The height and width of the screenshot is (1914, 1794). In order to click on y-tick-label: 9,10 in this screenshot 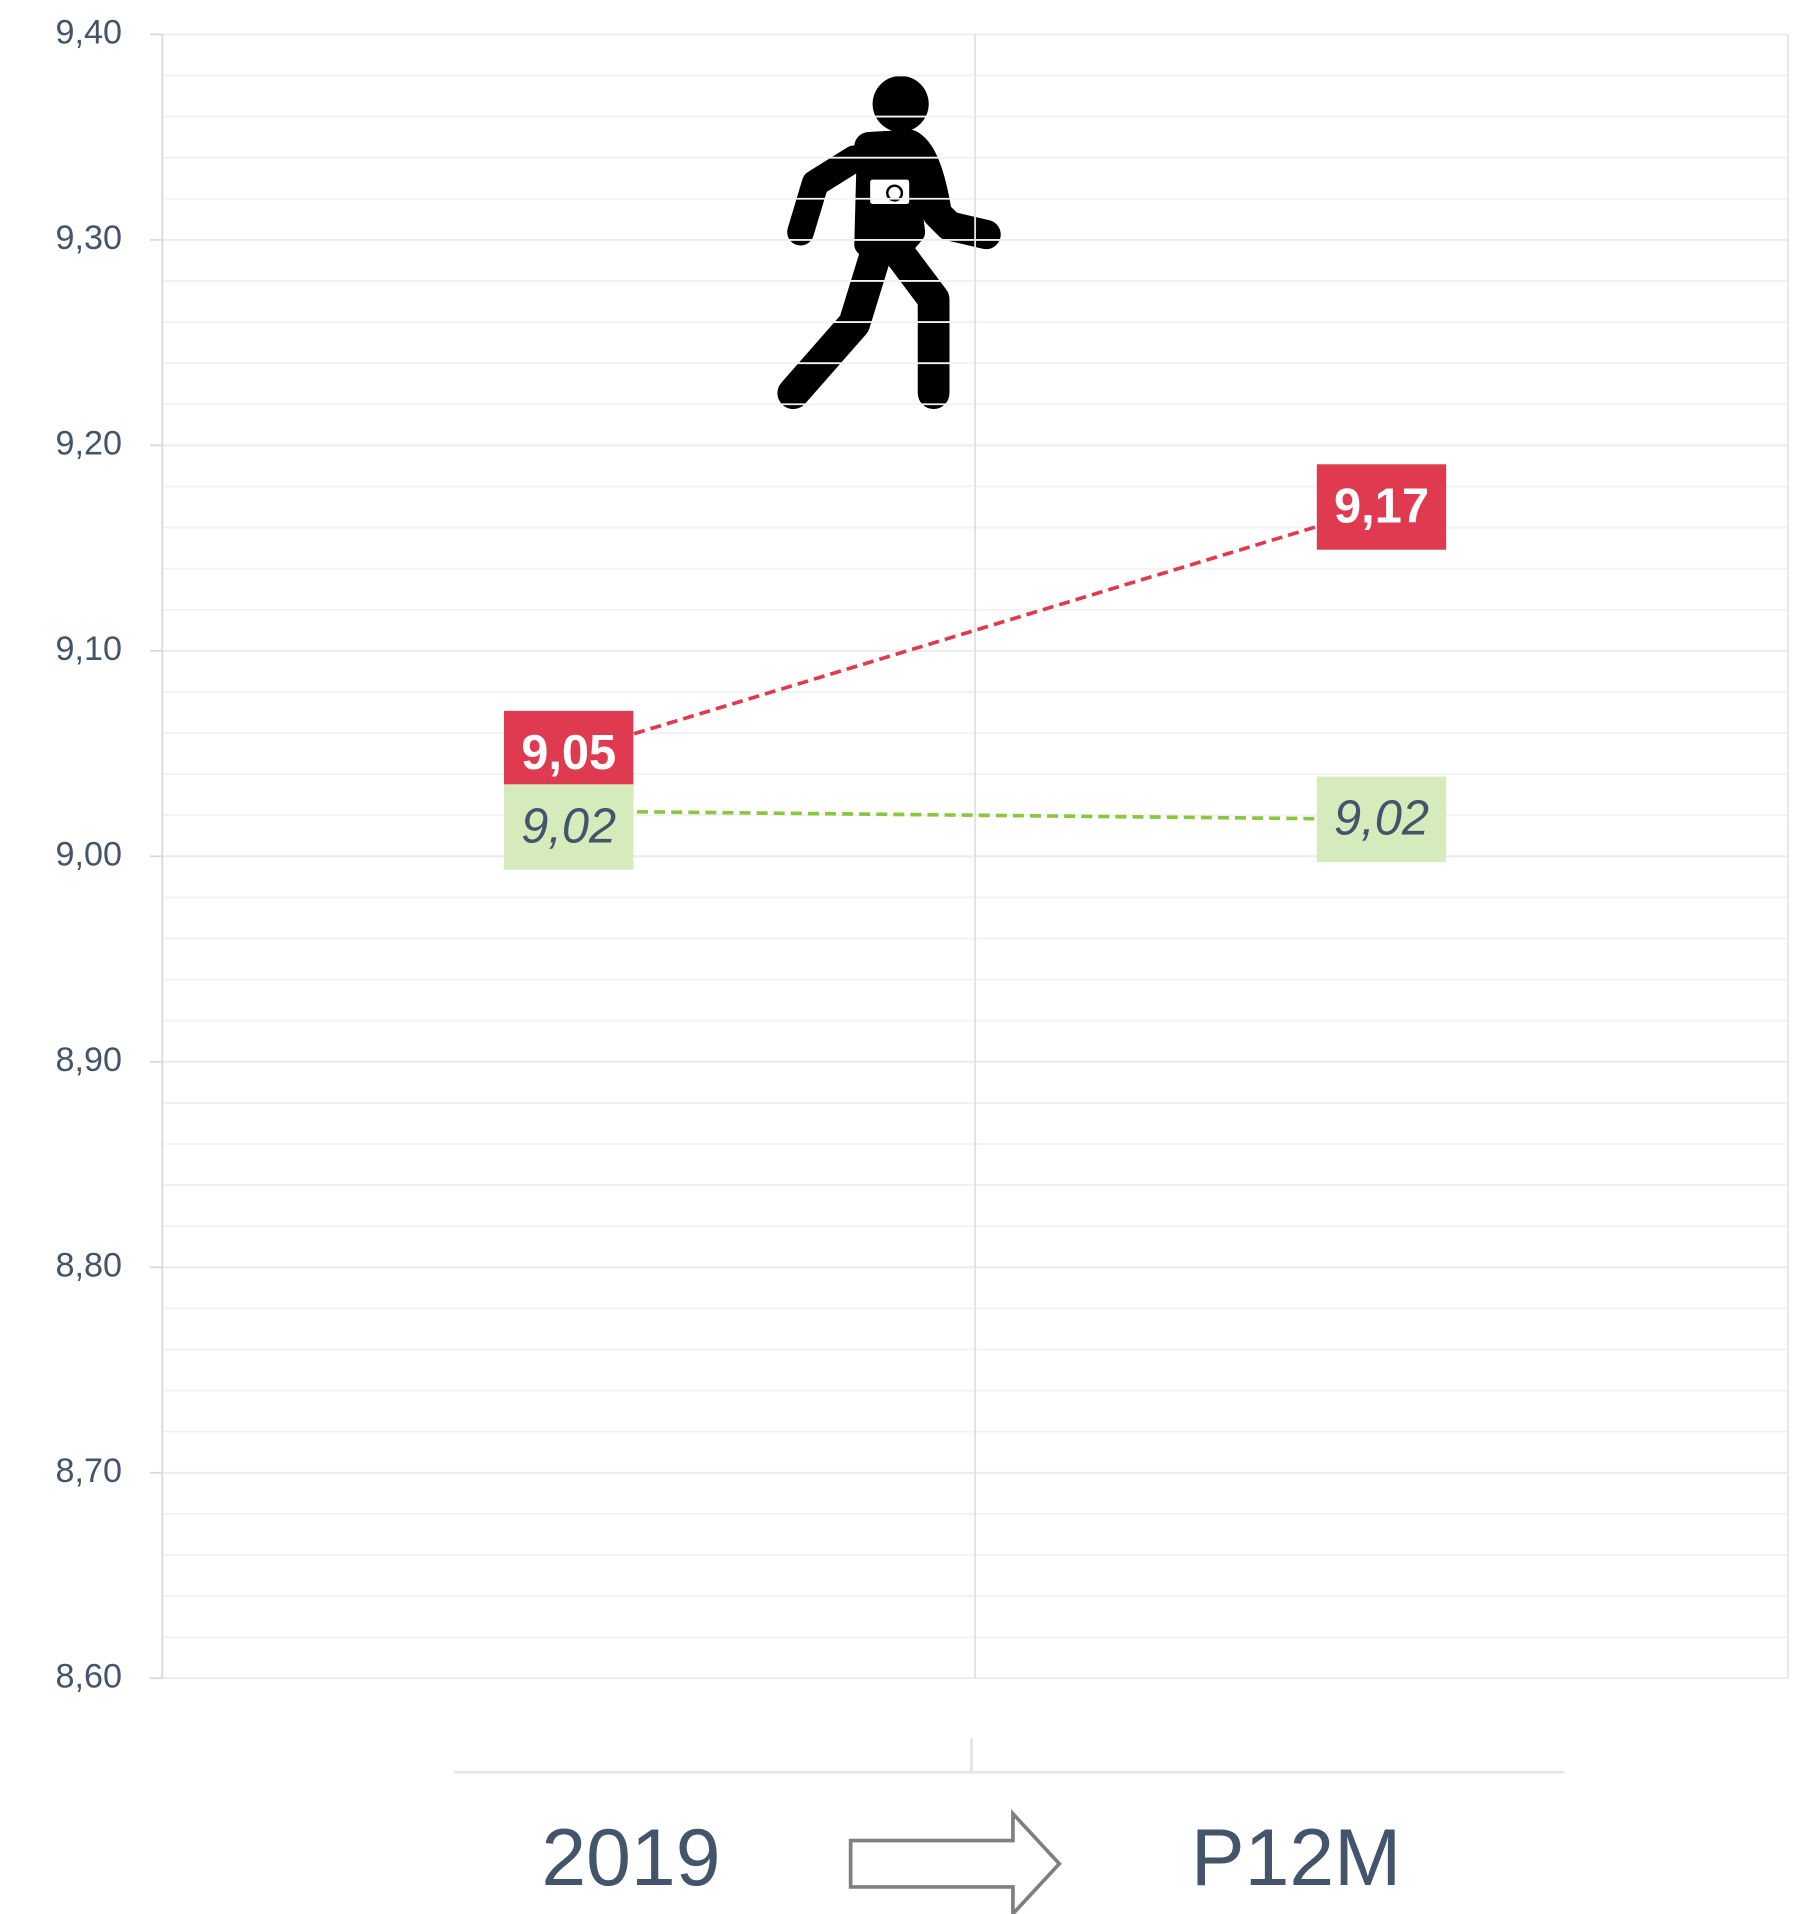, I will do `click(89, 649)`.